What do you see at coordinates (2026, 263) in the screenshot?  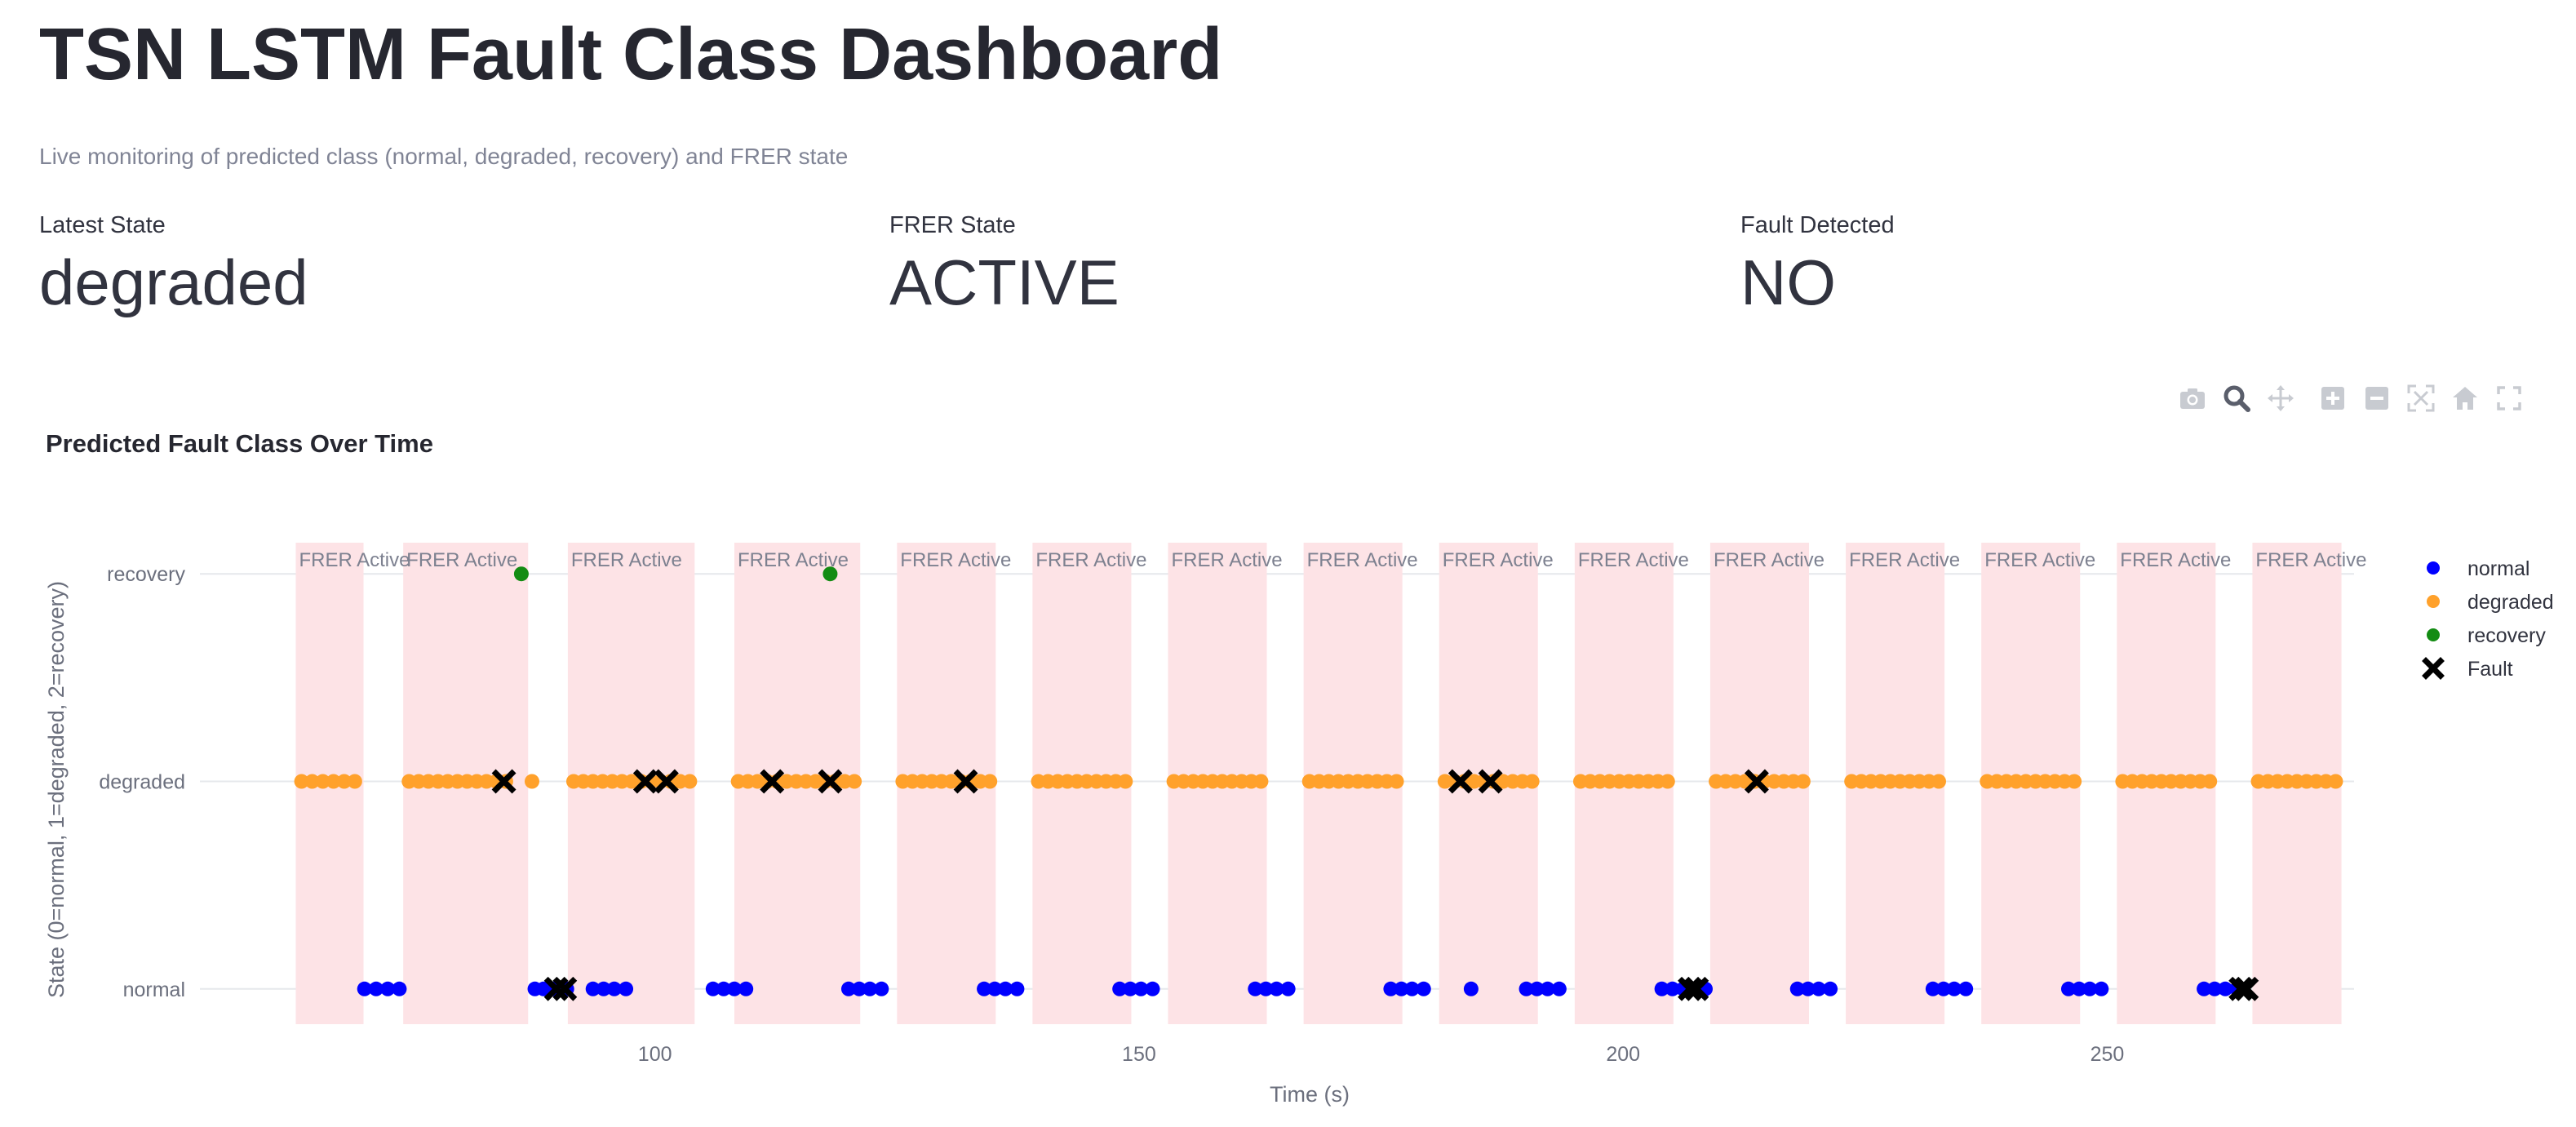 I see `metric-fault-detected: Fault Detected NO` at bounding box center [2026, 263].